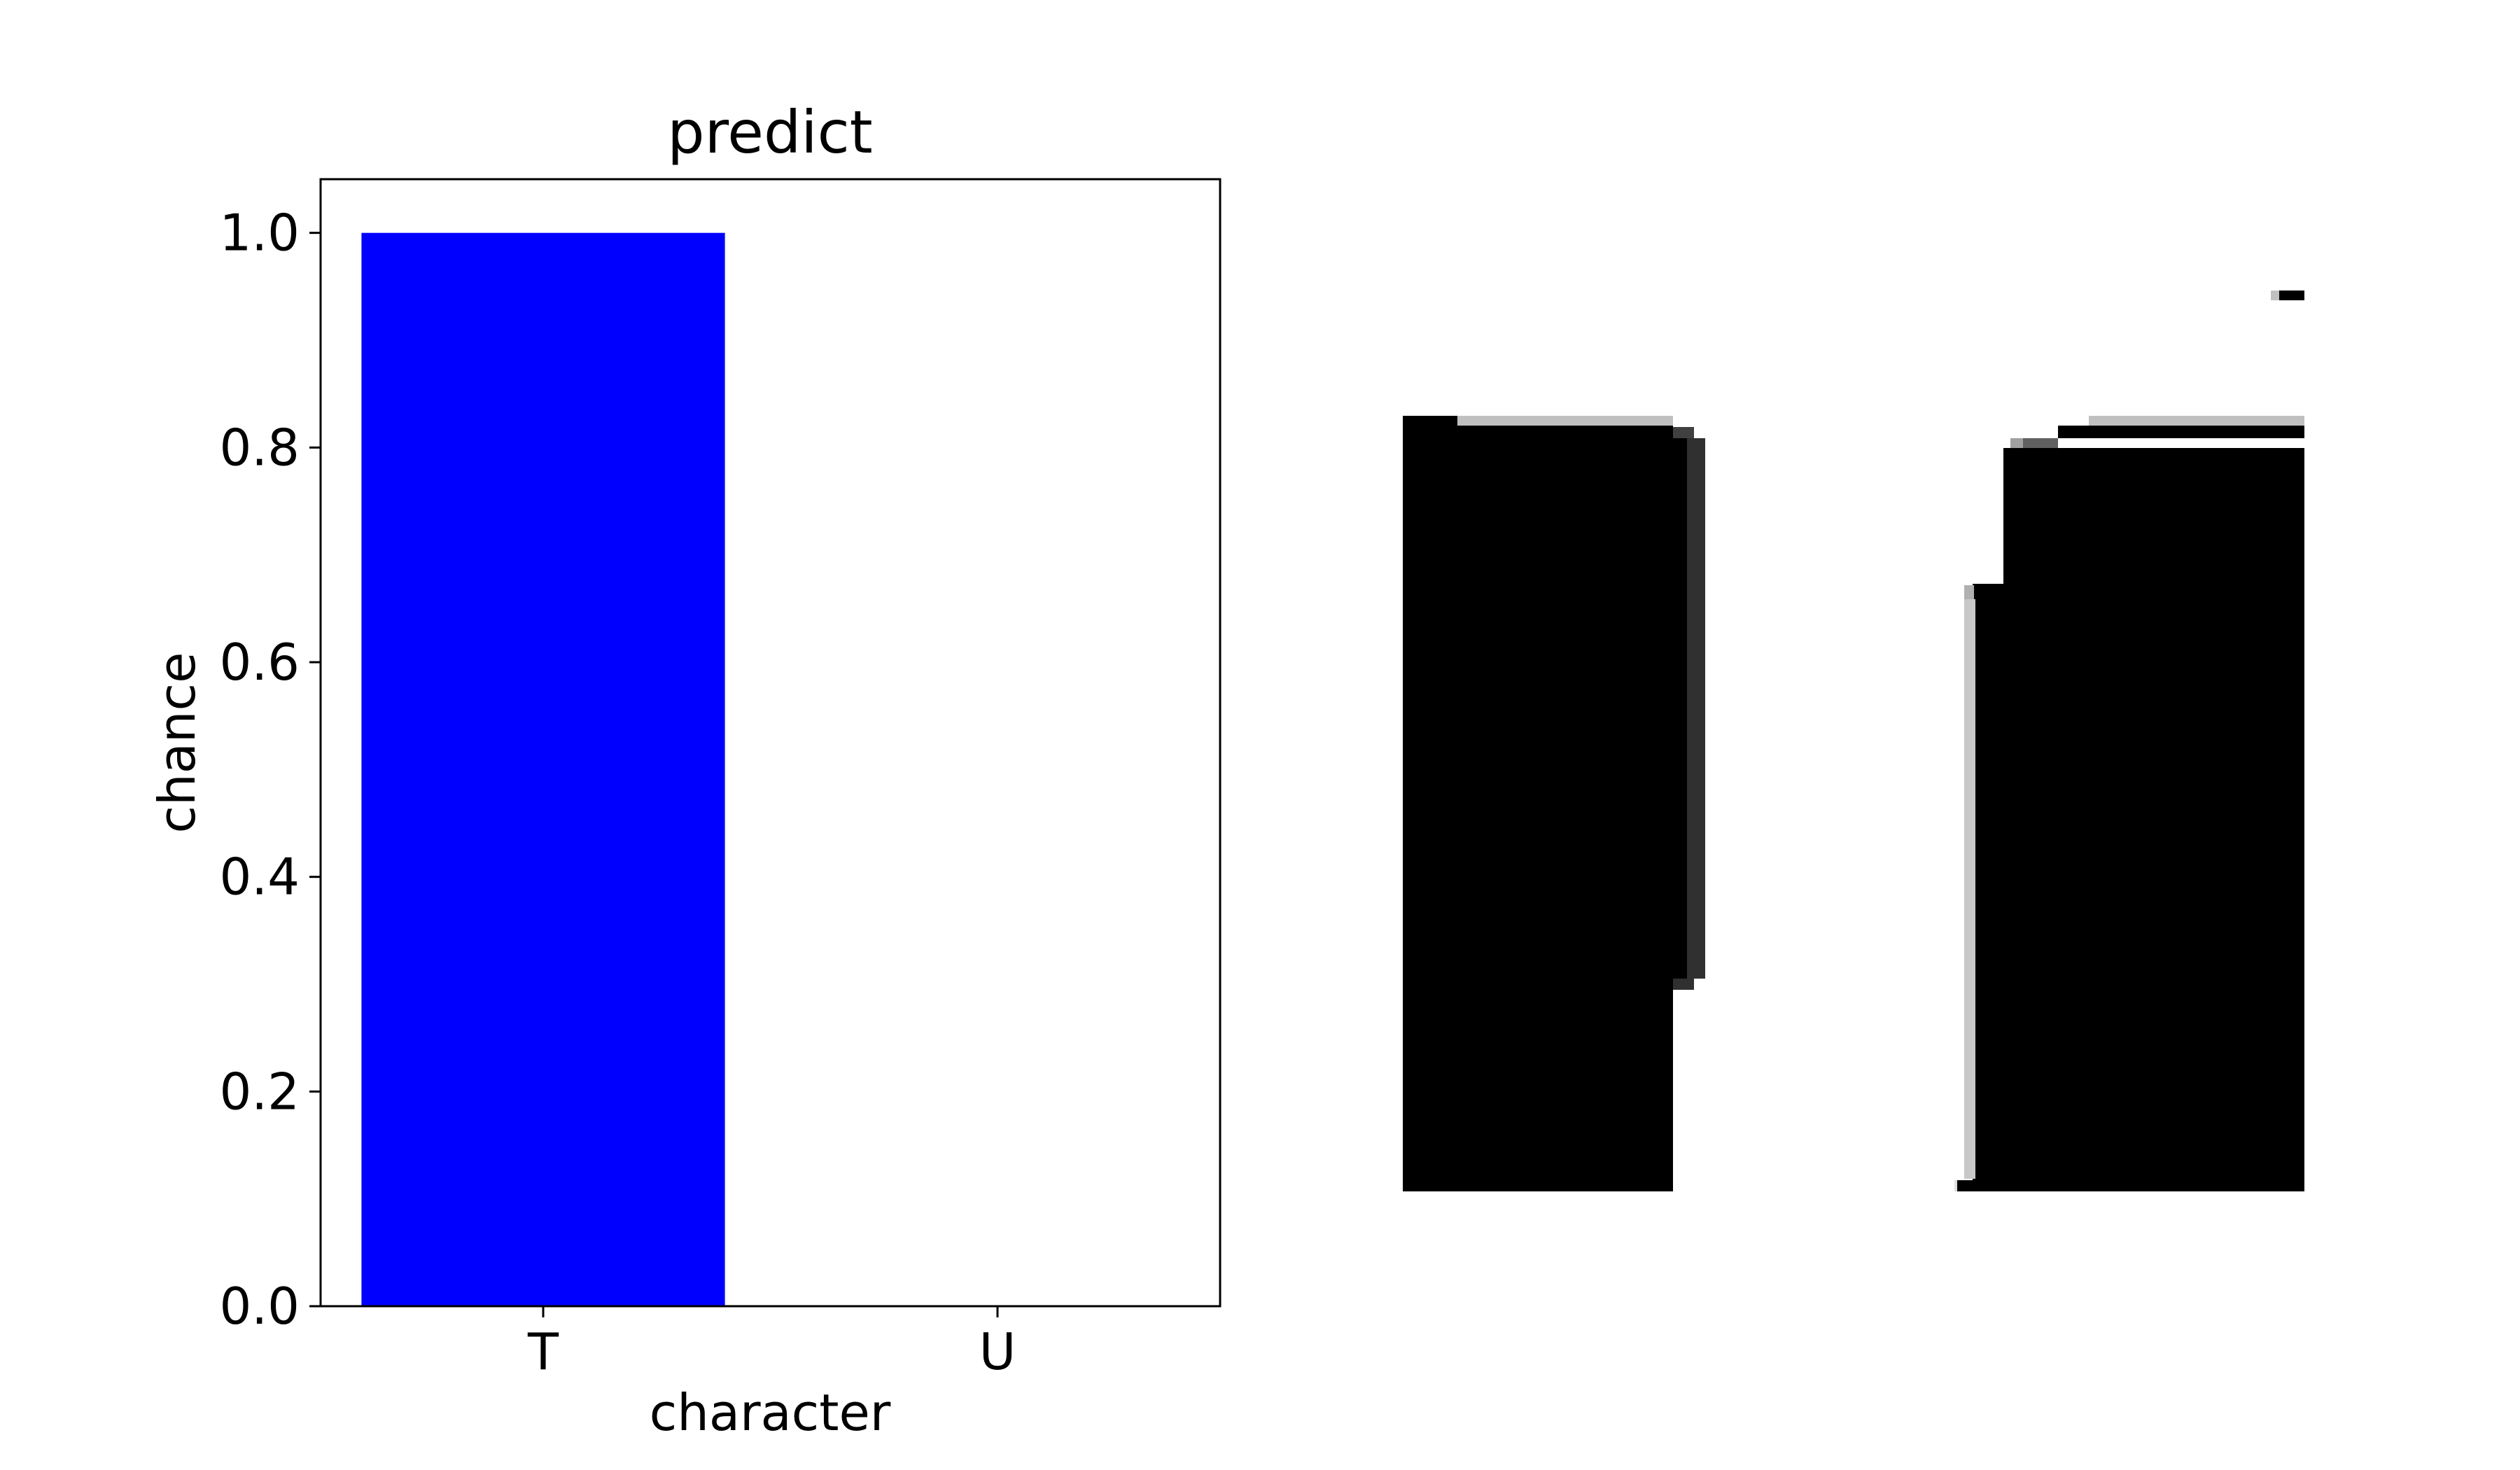 The image size is (2520, 1470). Describe the element at coordinates (259, 1306) in the screenshot. I see `y-tick-label: 0.0` at that location.